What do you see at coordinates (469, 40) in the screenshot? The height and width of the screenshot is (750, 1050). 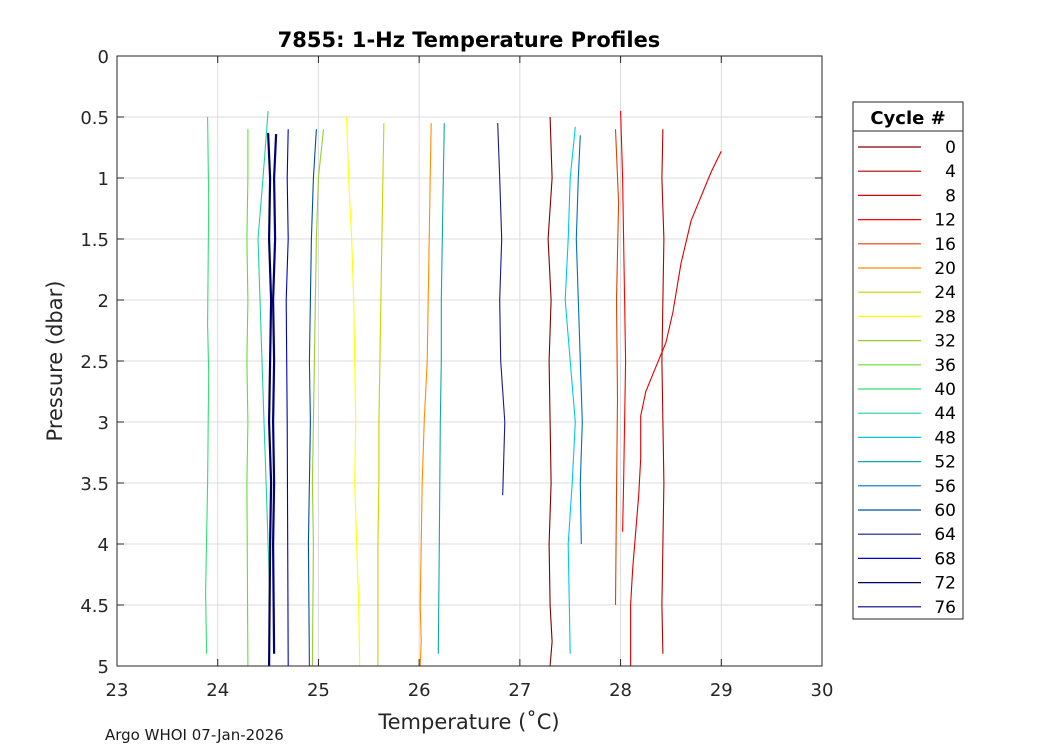 I see `chart-title: 7855: 1-Hz Temperature Profiles` at bounding box center [469, 40].